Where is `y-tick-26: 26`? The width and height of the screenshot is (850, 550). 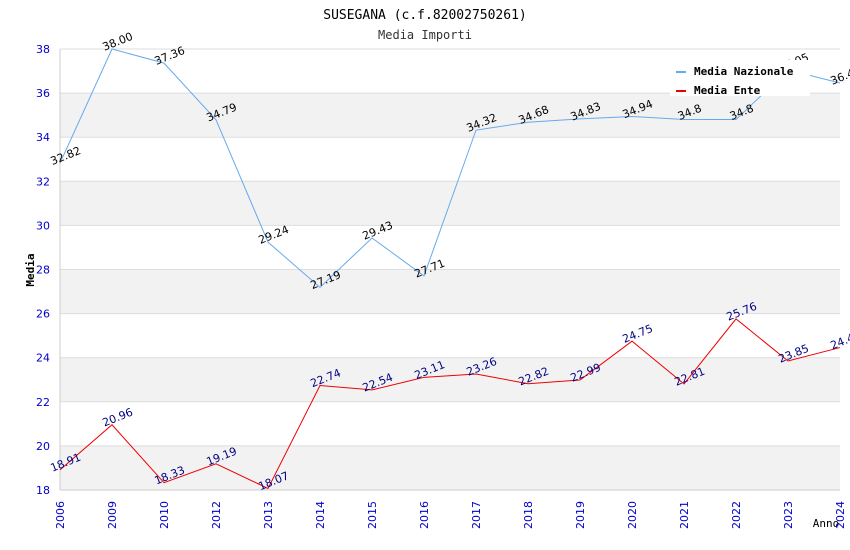
y-tick-26: 26 is located at coordinates (43, 314).